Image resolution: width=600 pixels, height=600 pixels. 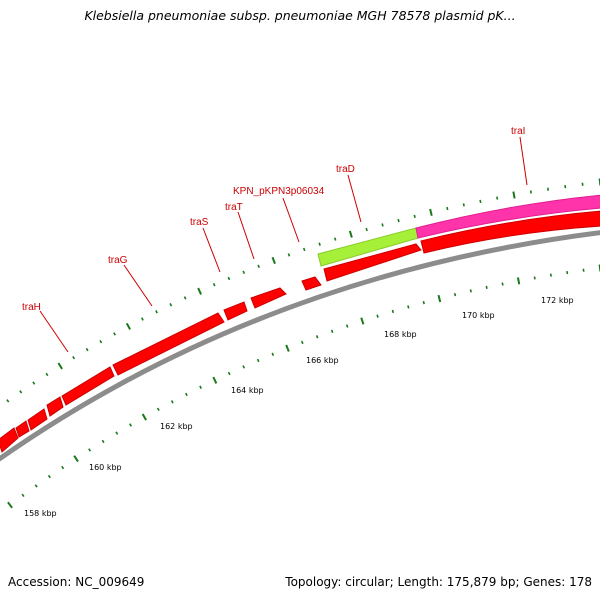 I want to click on gene-label: traI, so click(x=518, y=131).